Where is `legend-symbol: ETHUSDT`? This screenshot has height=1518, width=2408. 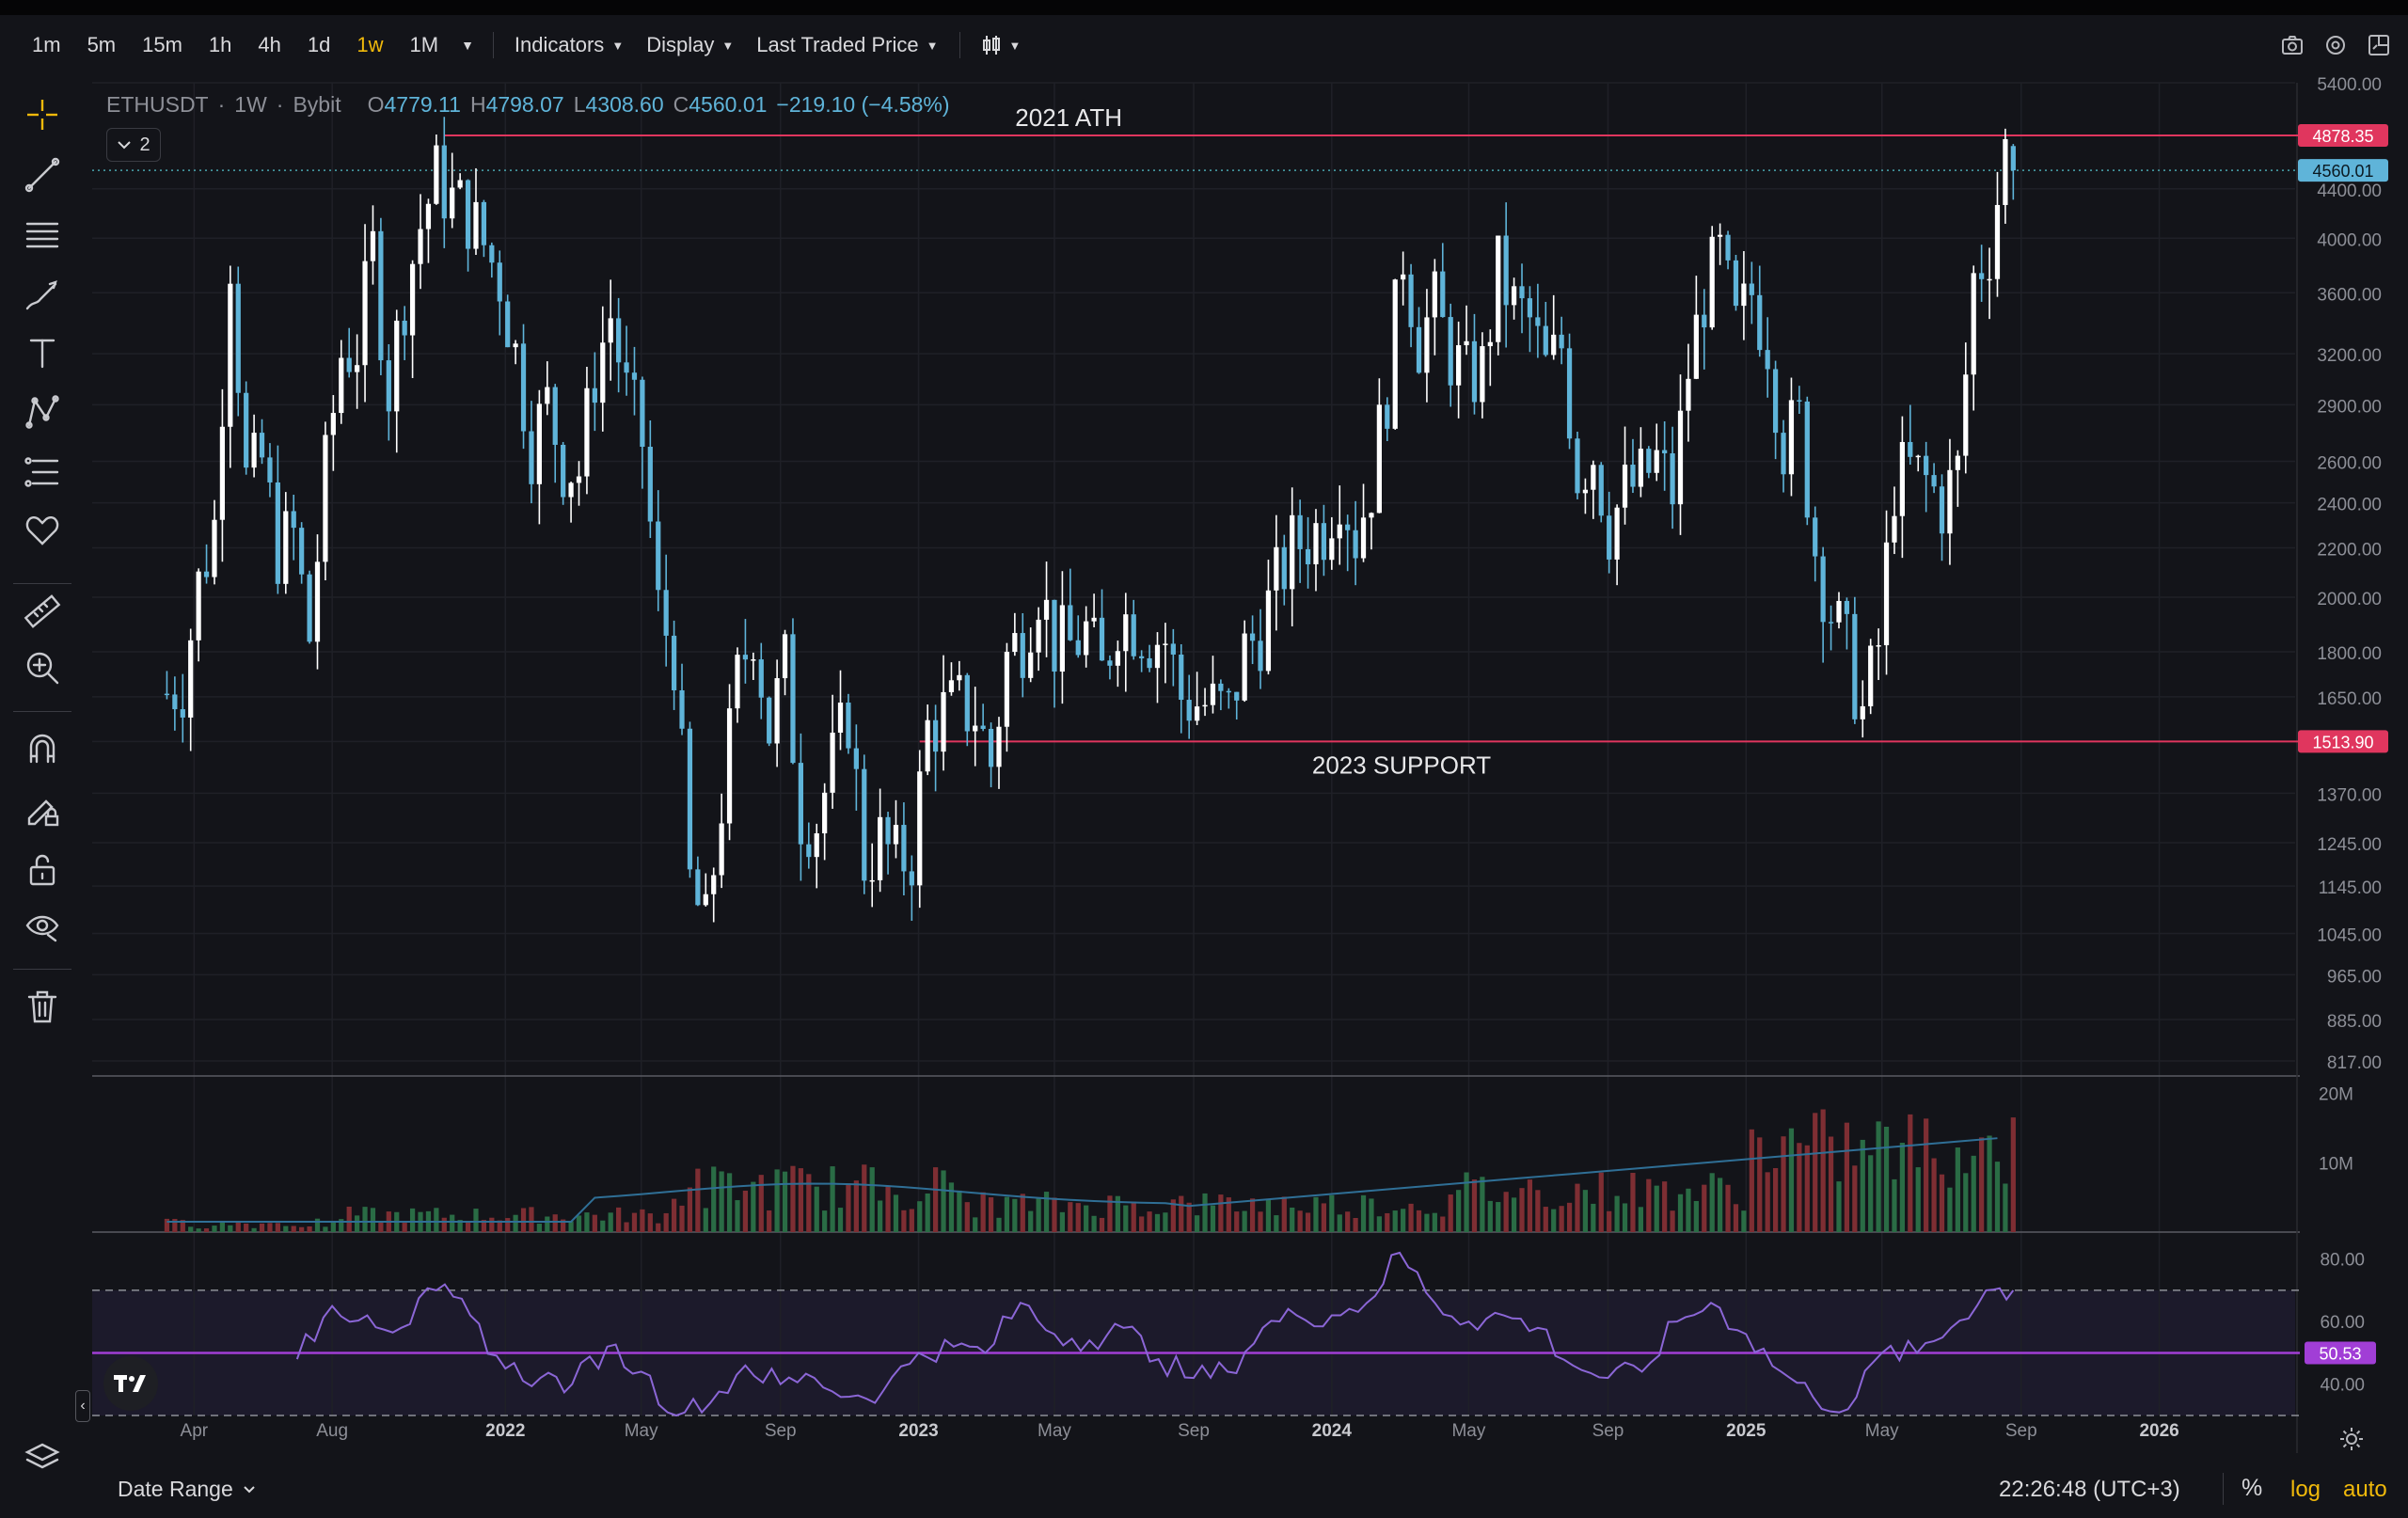 legend-symbol: ETHUSDT is located at coordinates (158, 105).